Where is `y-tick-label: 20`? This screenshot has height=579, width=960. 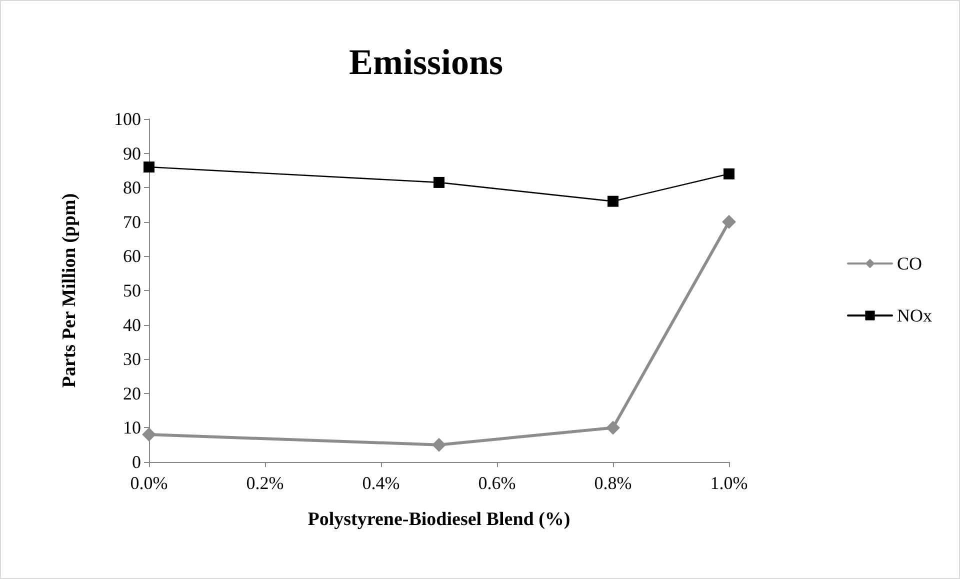
y-tick-label: 20 is located at coordinates (132, 393).